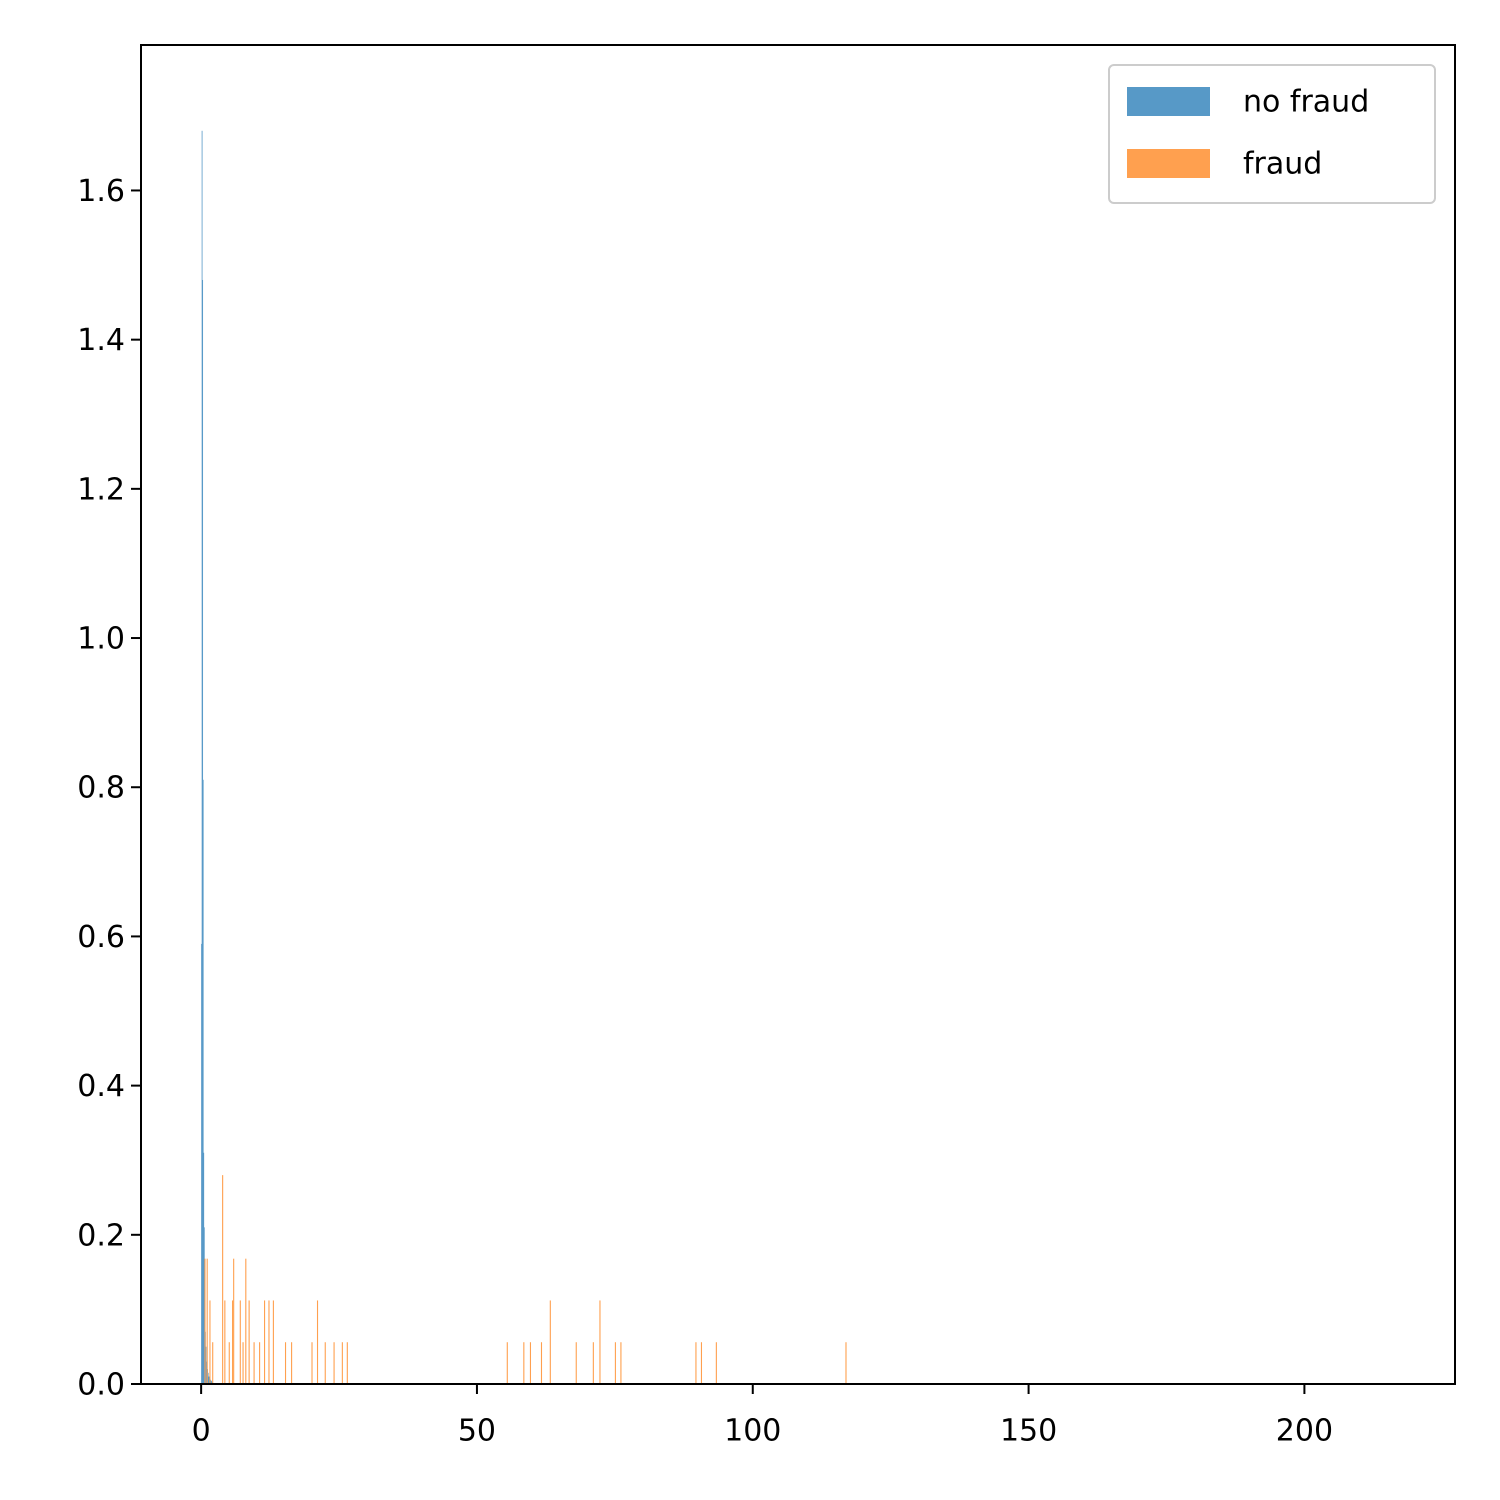 The width and height of the screenshot is (1500, 1500). I want to click on y-tick-label: 0.8, so click(101, 788).